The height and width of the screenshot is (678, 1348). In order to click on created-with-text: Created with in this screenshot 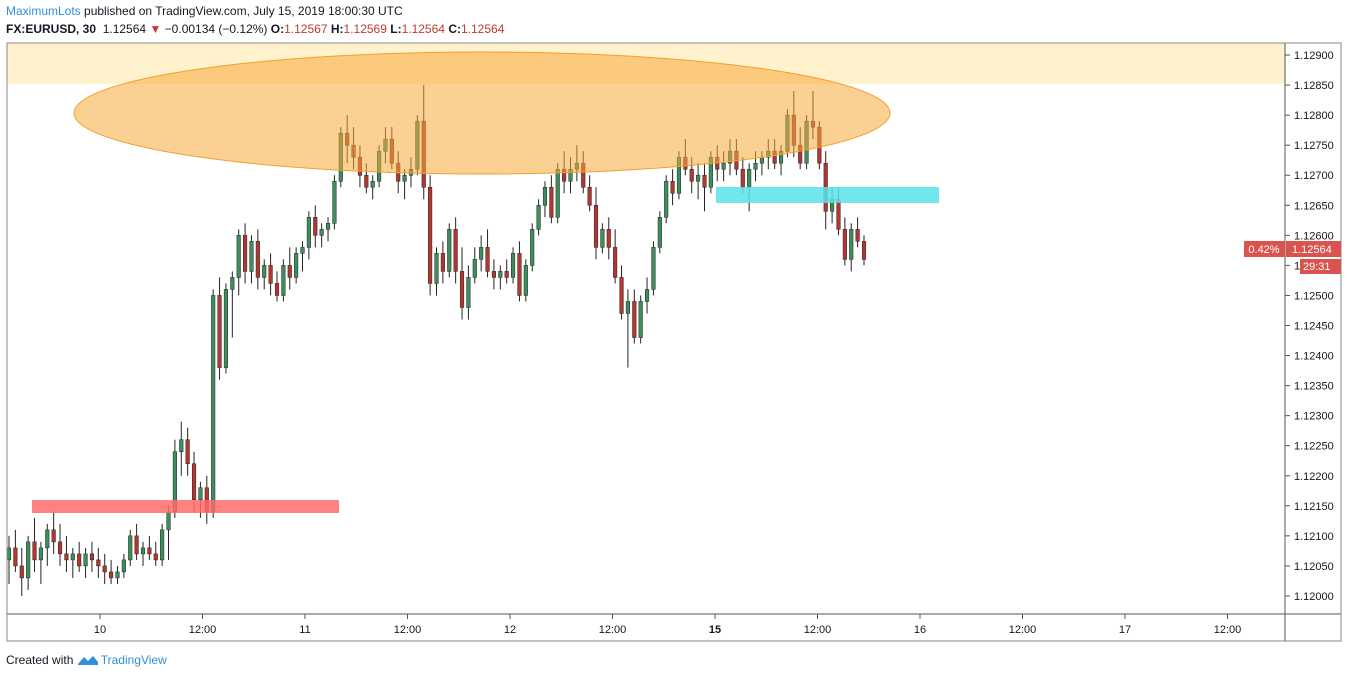, I will do `click(40, 660)`.